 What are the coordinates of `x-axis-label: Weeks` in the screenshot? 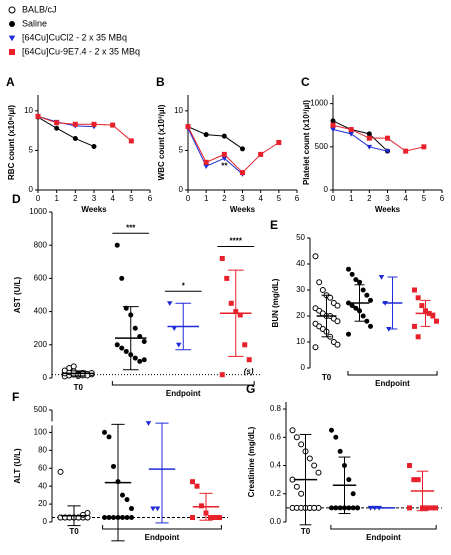 It's located at (388, 209).